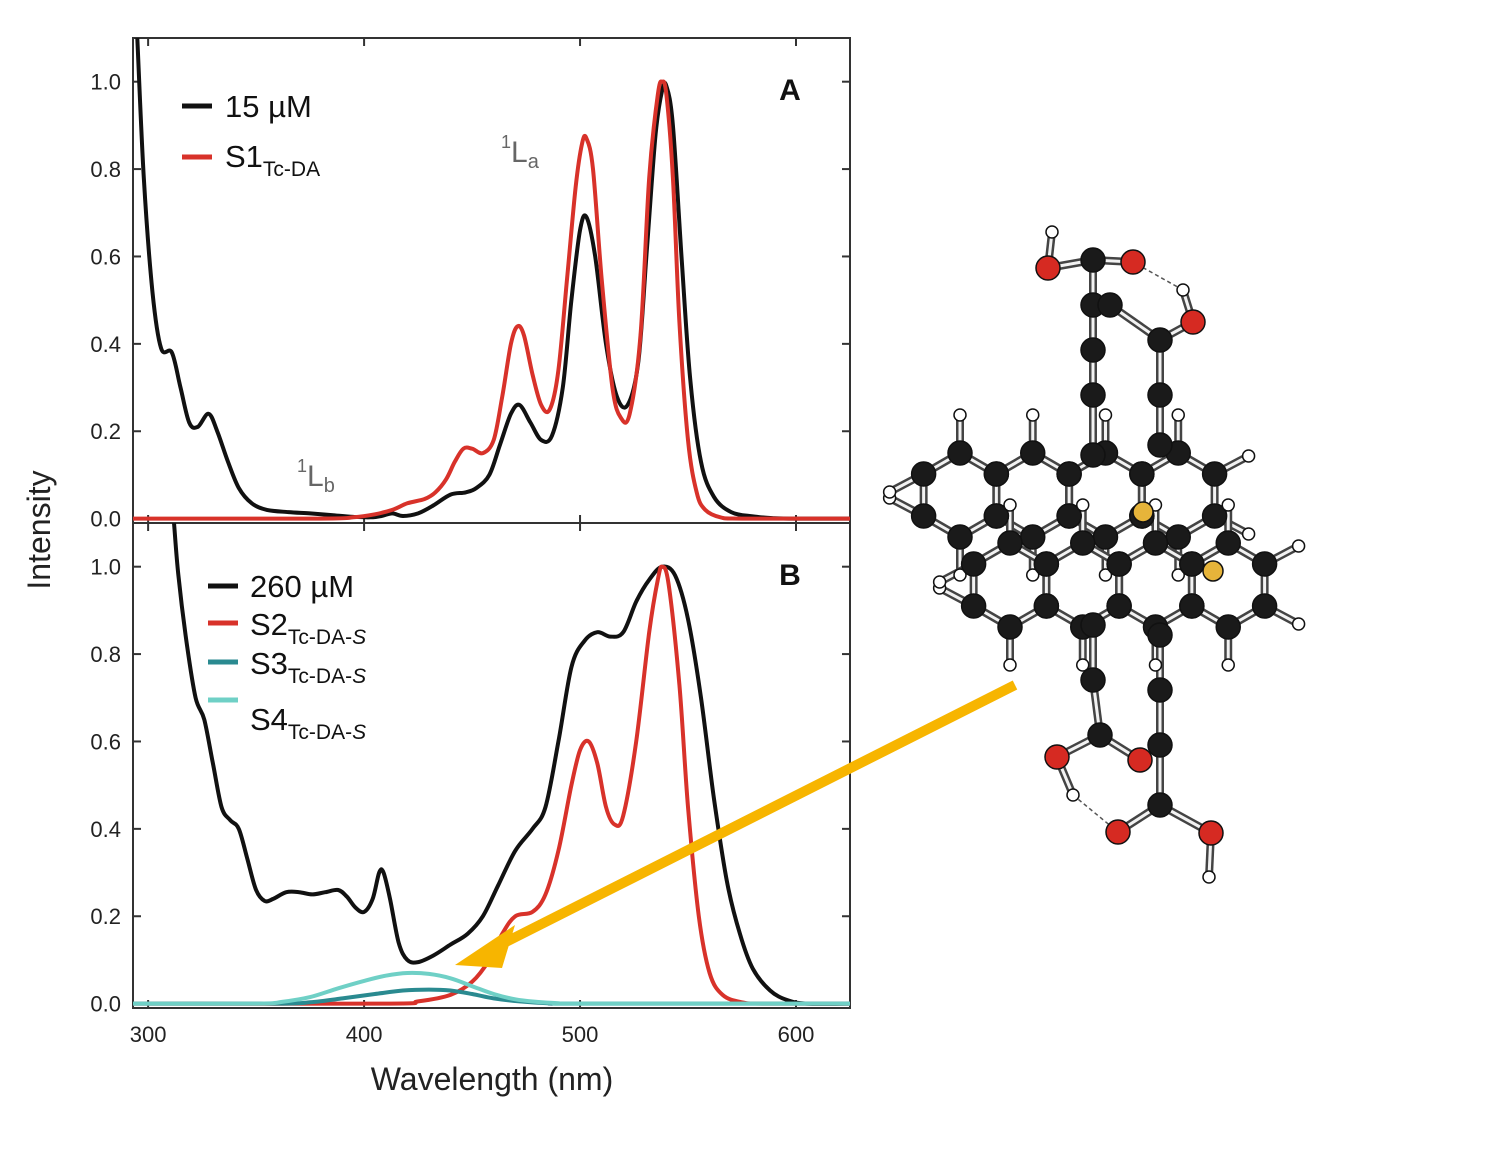 The image size is (1500, 1163). Describe the element at coordinates (302, 586) in the screenshot. I see `legend-b-label-1: 260 µM` at that location.